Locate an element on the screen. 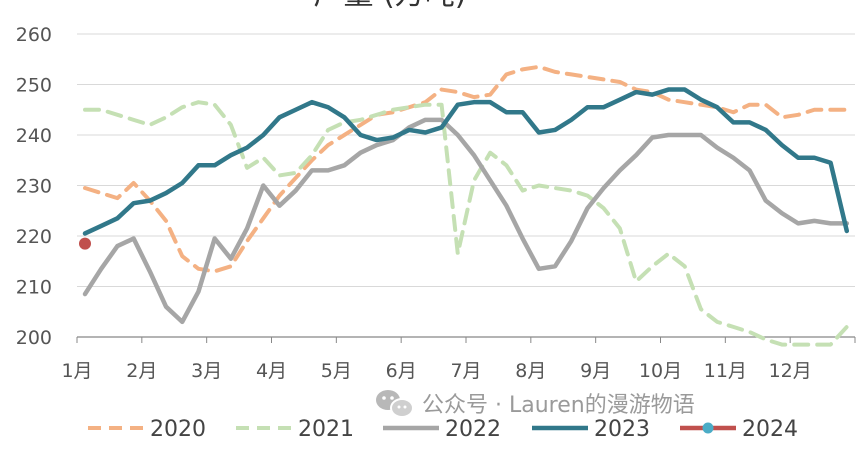 Image resolution: width=865 pixels, height=450 pixels. series-2024-point is located at coordinates (85, 243).